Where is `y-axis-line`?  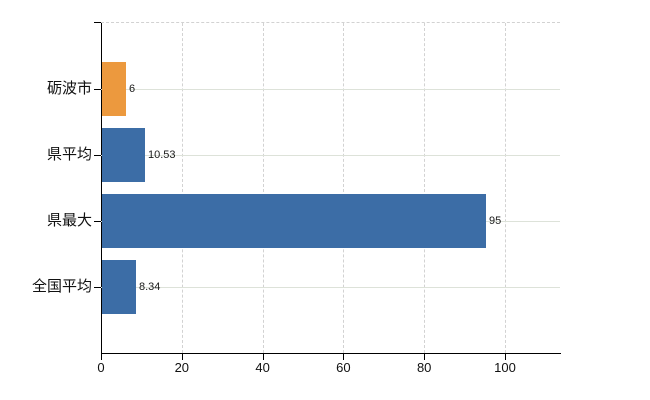 y-axis-line is located at coordinates (101, 188).